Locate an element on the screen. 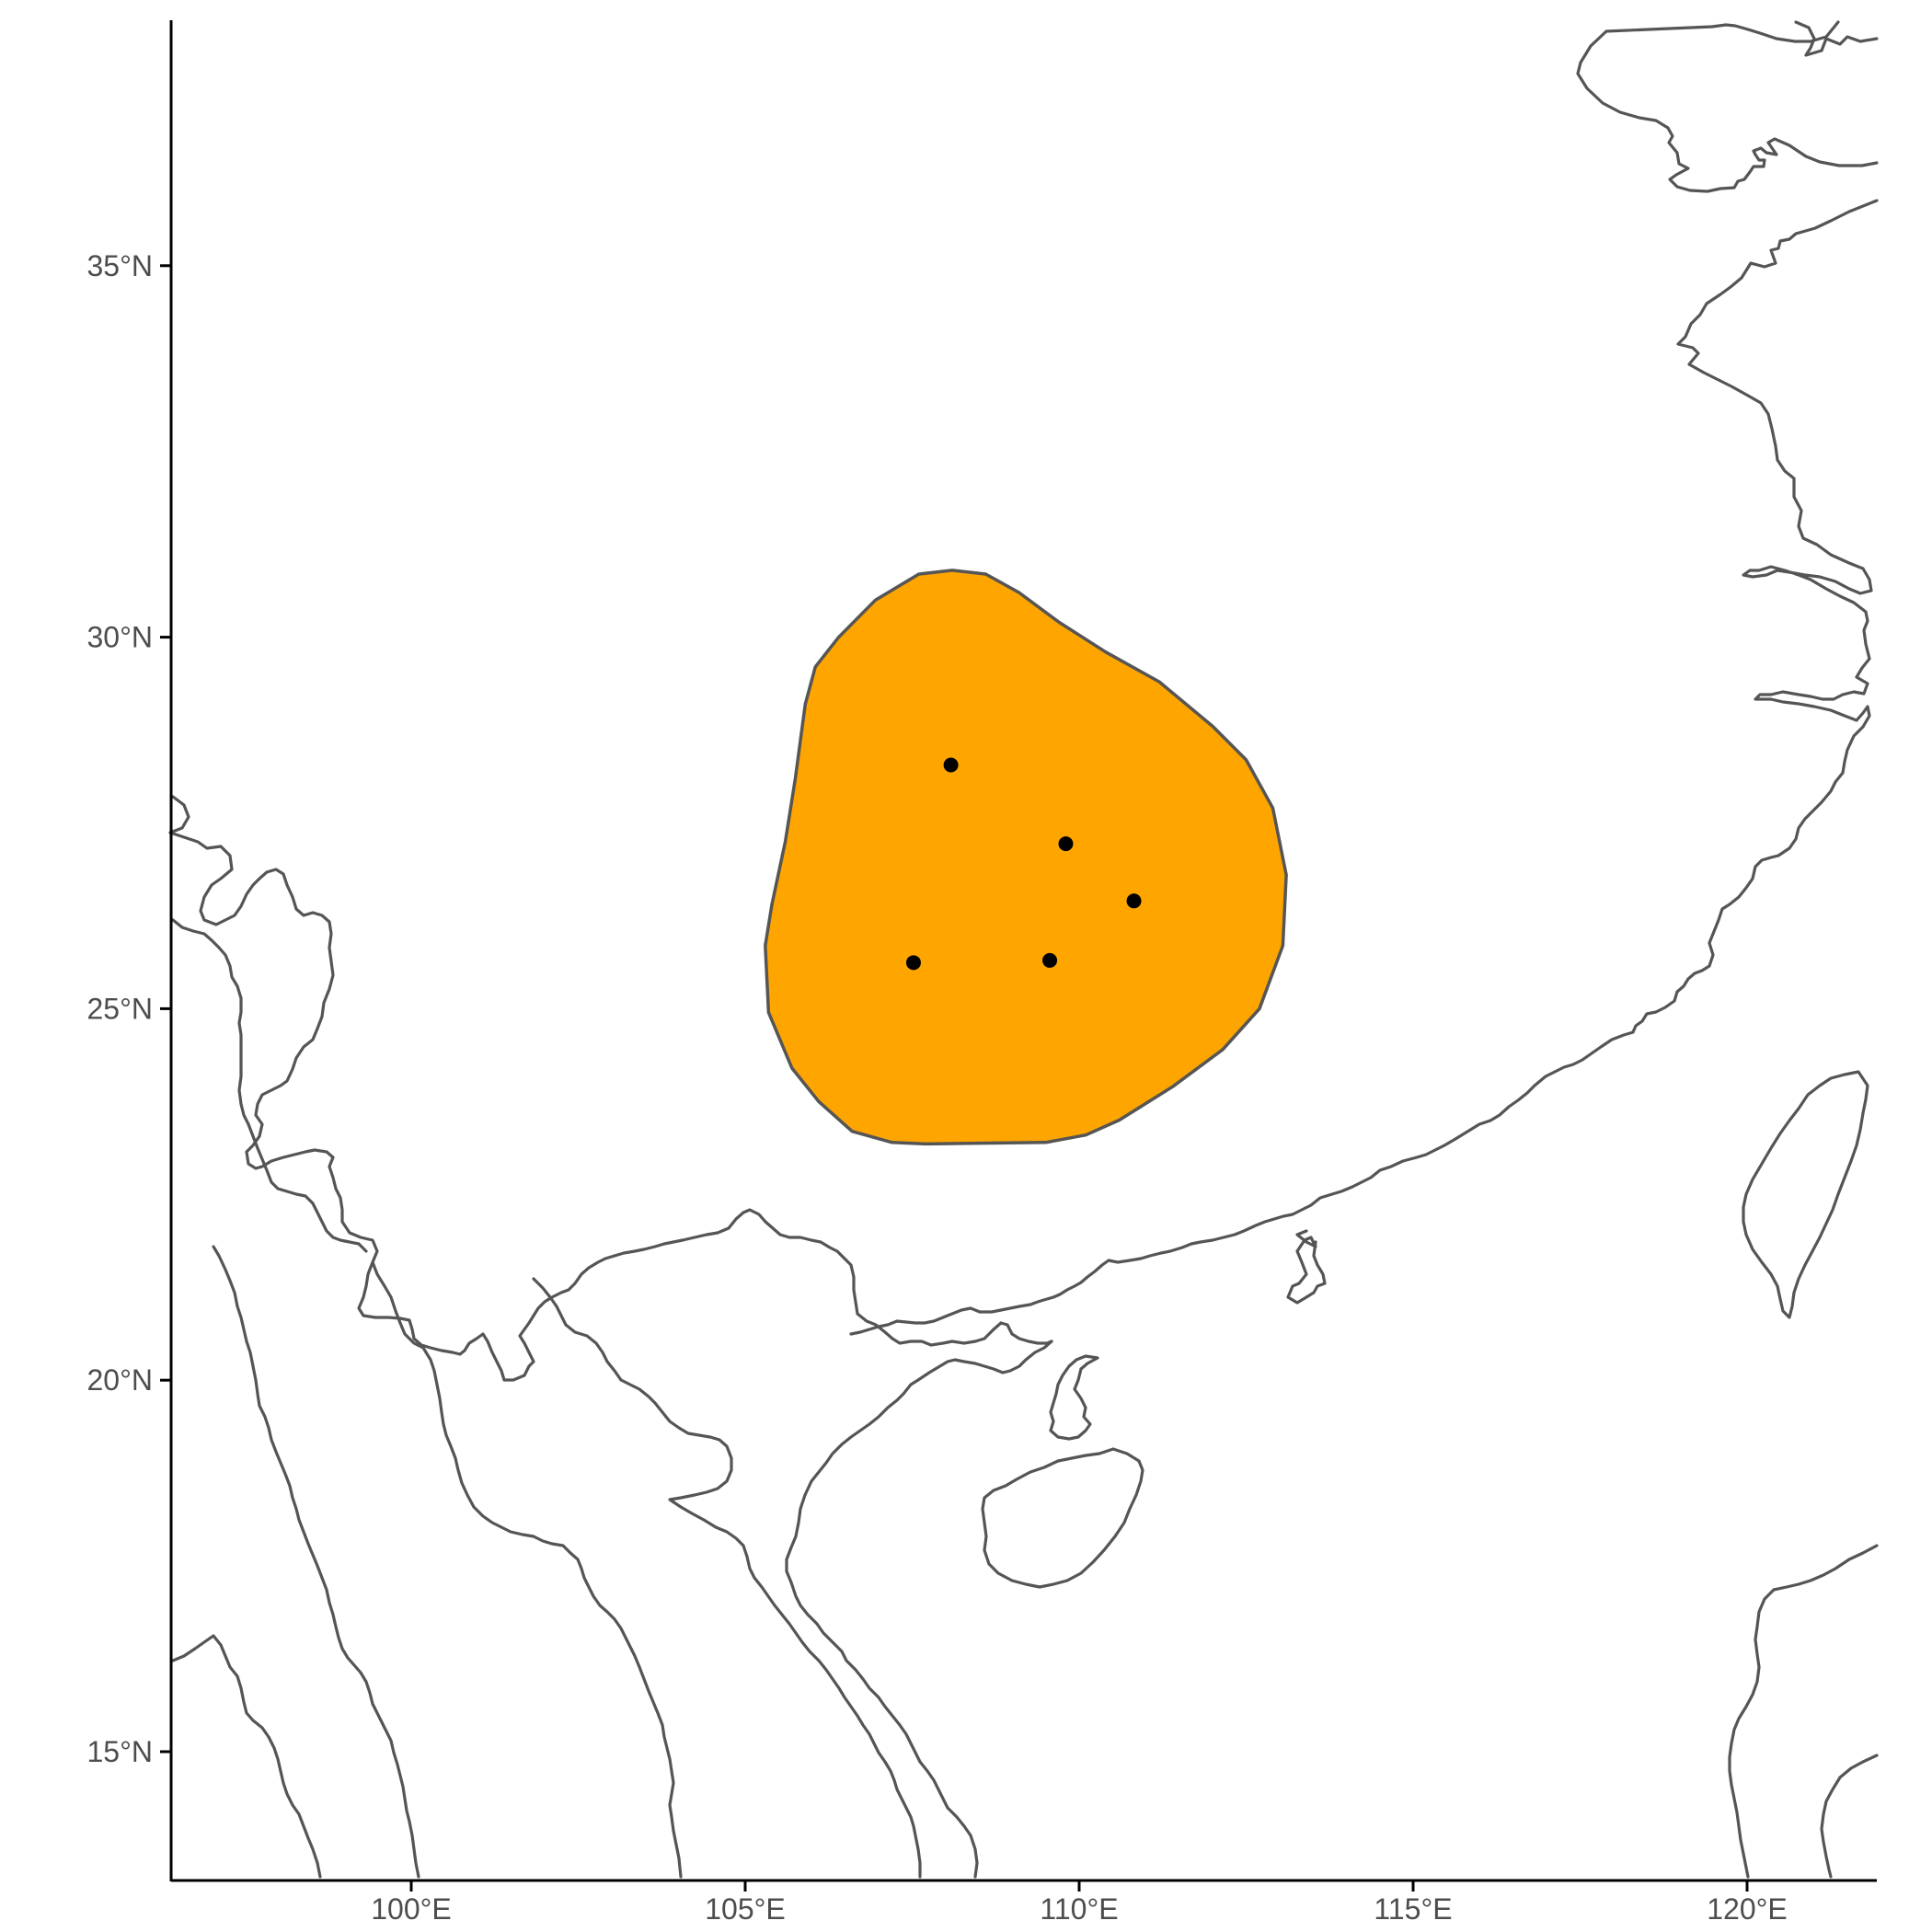 This screenshot has height=1932, width=1932. y-tick-label: 20°N is located at coordinates (120, 1380).